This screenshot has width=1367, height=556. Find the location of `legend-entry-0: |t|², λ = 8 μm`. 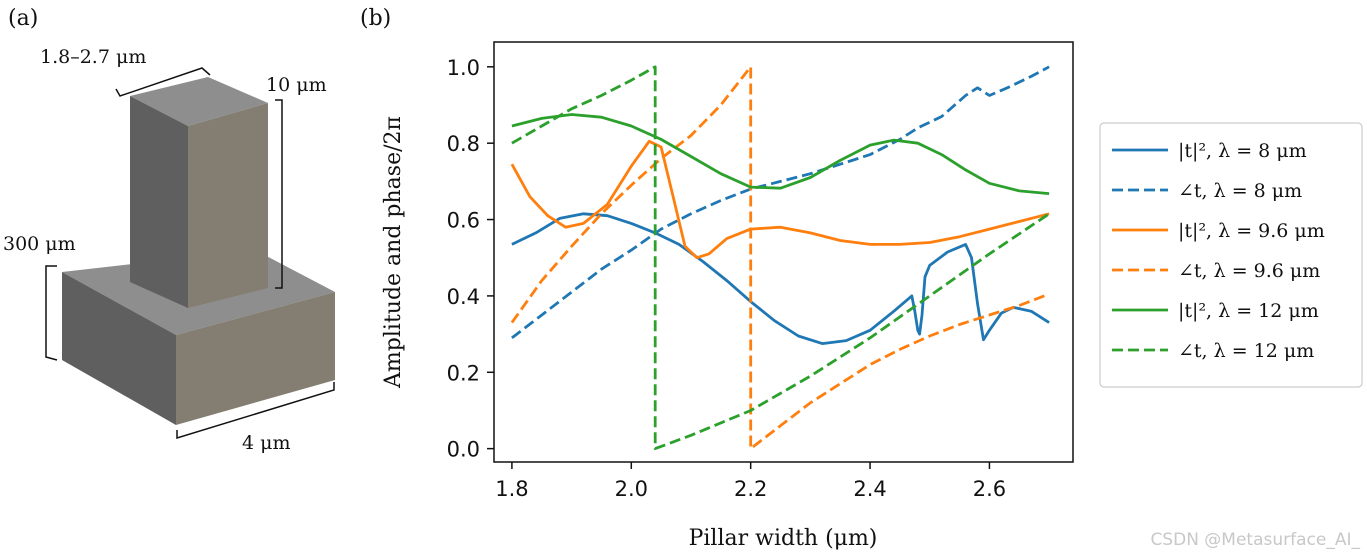

legend-entry-0: |t|², λ = 8 μm is located at coordinates (1242, 151).